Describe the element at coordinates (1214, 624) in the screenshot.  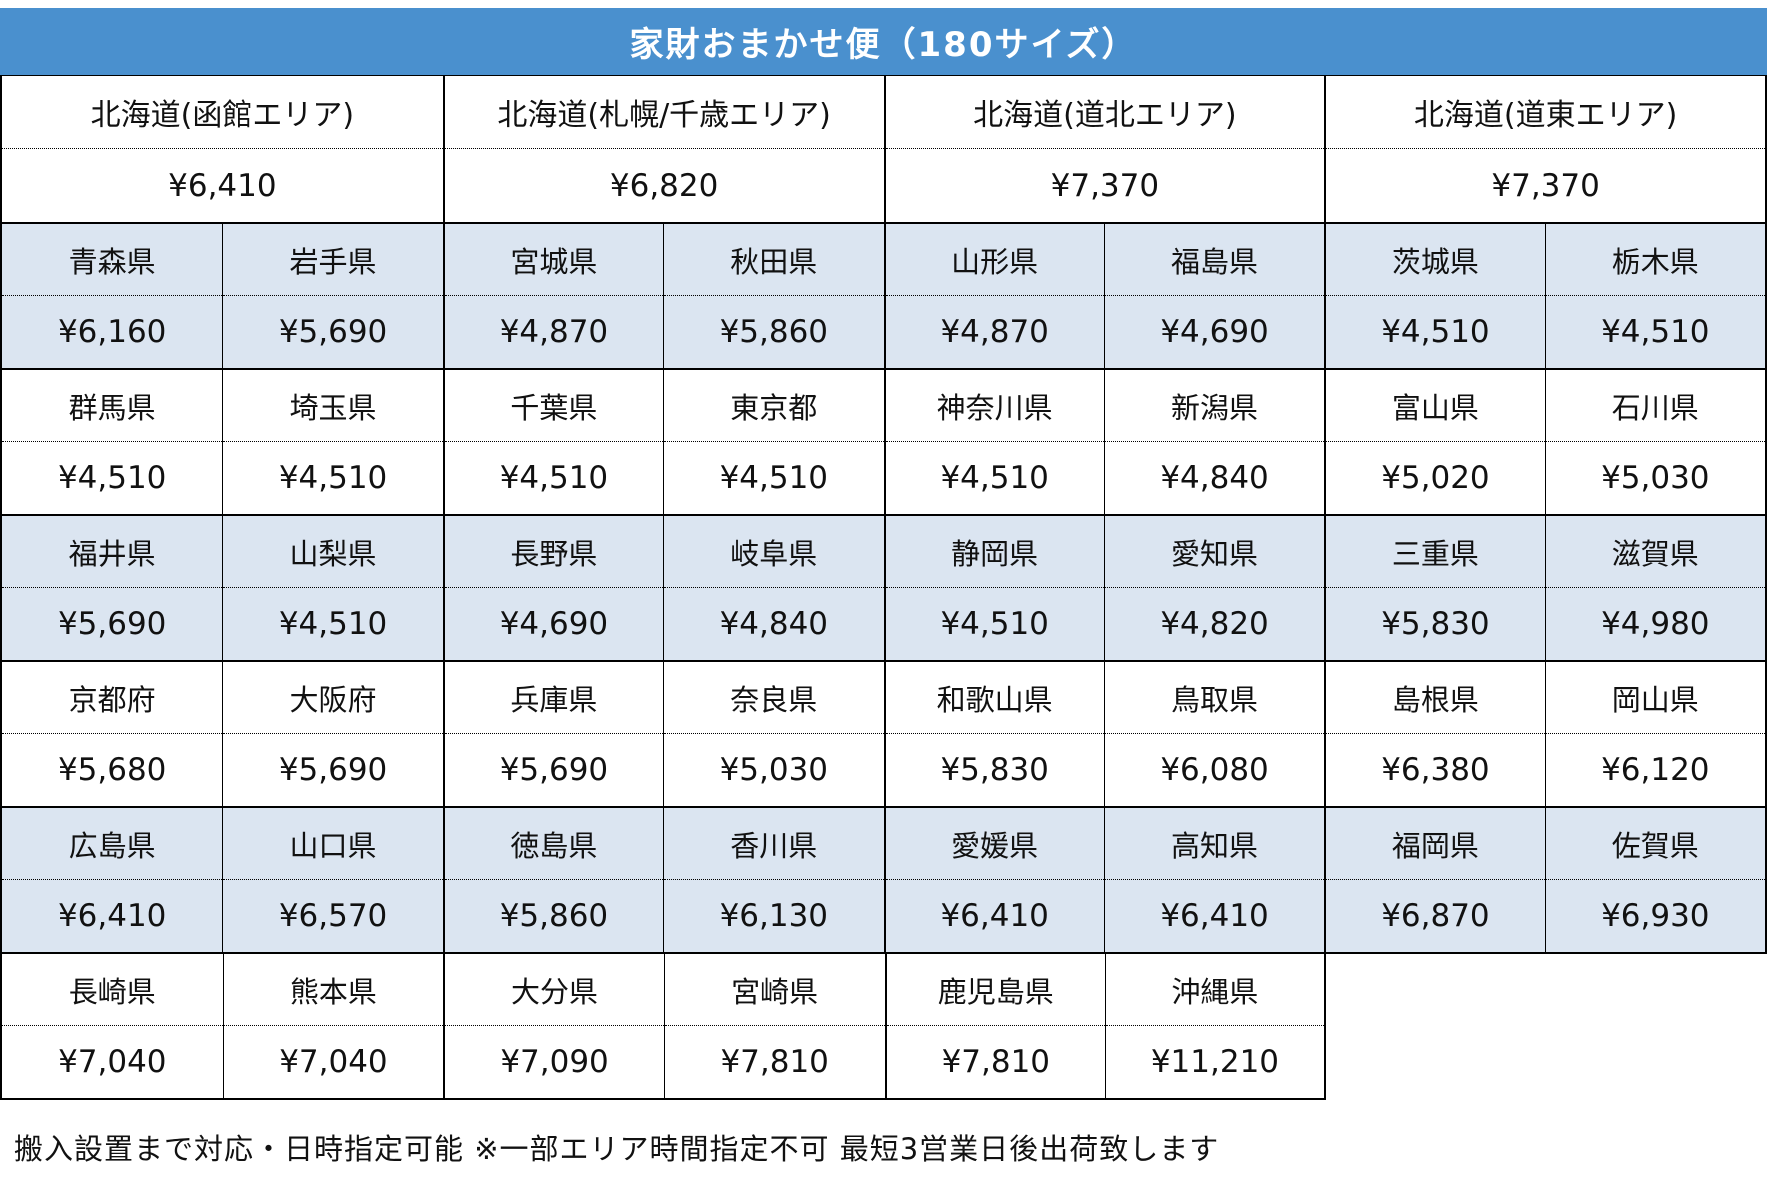
I see `prefecture-cell-price: ¥4,820` at that location.